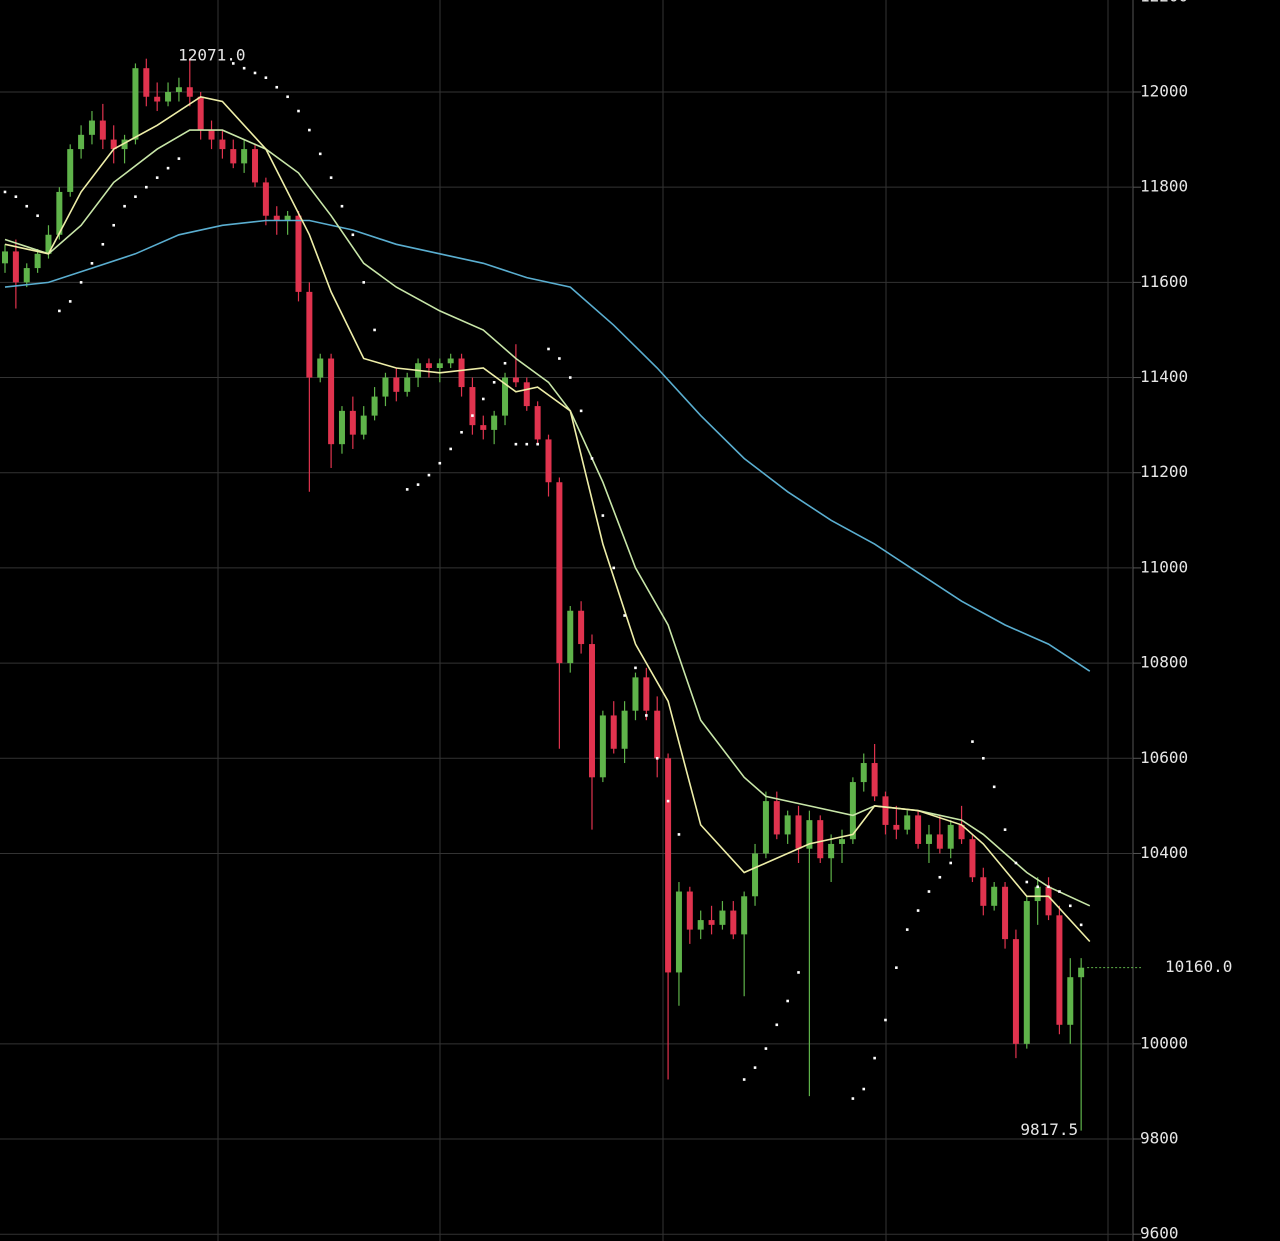 This screenshot has height=1241, width=1280. Describe the element at coordinates (1164, 281) in the screenshot. I see `y-tick-label: 11600` at that location.